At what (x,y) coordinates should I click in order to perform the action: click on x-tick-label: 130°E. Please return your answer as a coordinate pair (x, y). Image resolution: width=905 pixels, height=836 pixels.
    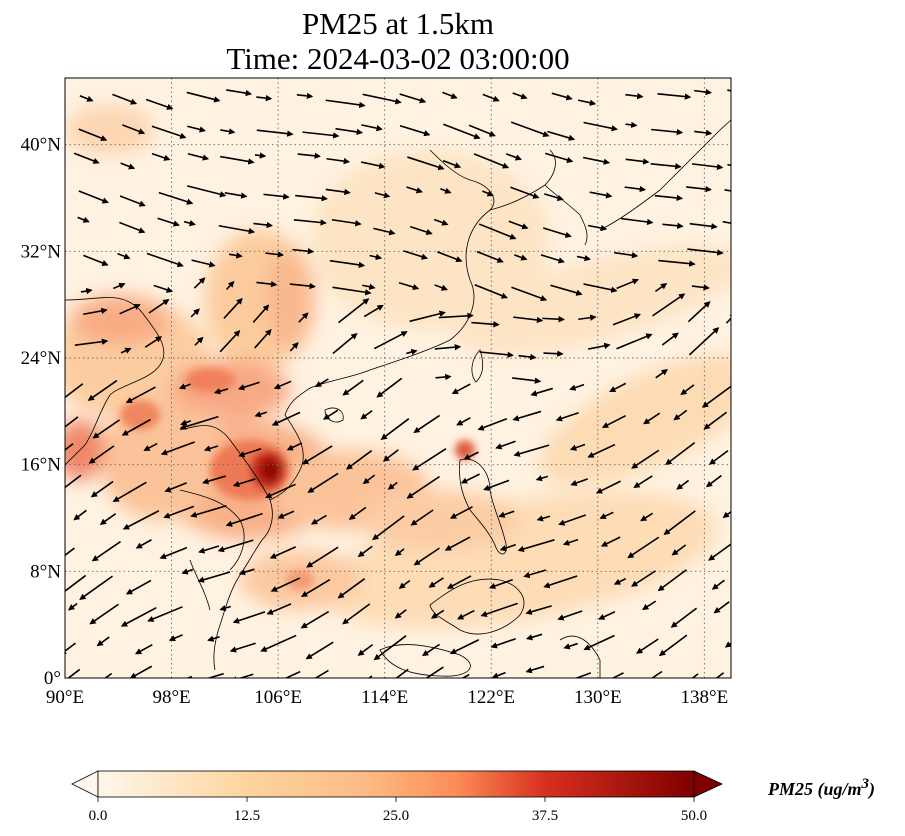
    Looking at the image, I should click on (598, 697).